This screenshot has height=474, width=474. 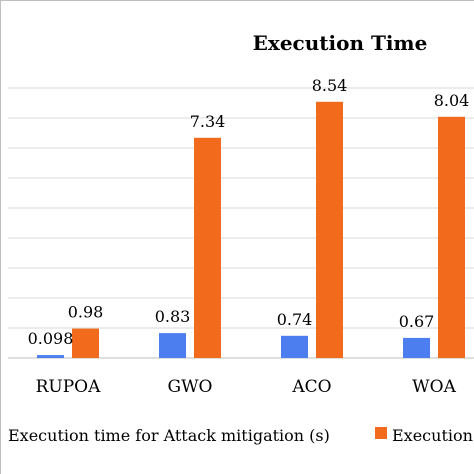 What do you see at coordinates (85, 343) in the screenshot?
I see `bar-series-2-rupoa` at bounding box center [85, 343].